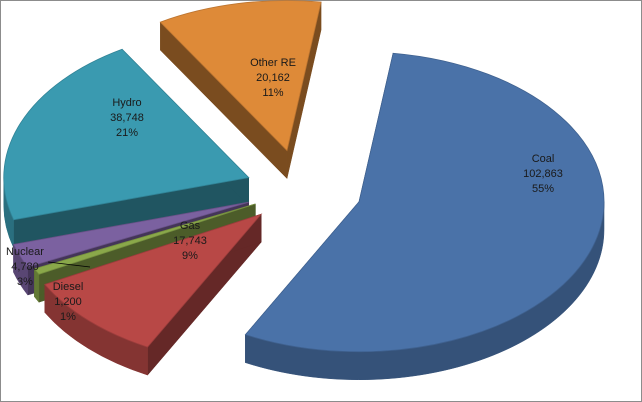 Image resolution: width=642 pixels, height=402 pixels. What do you see at coordinates (68, 302) in the screenshot?
I see `data-label-diesel: Diesel 1,200 1%` at bounding box center [68, 302].